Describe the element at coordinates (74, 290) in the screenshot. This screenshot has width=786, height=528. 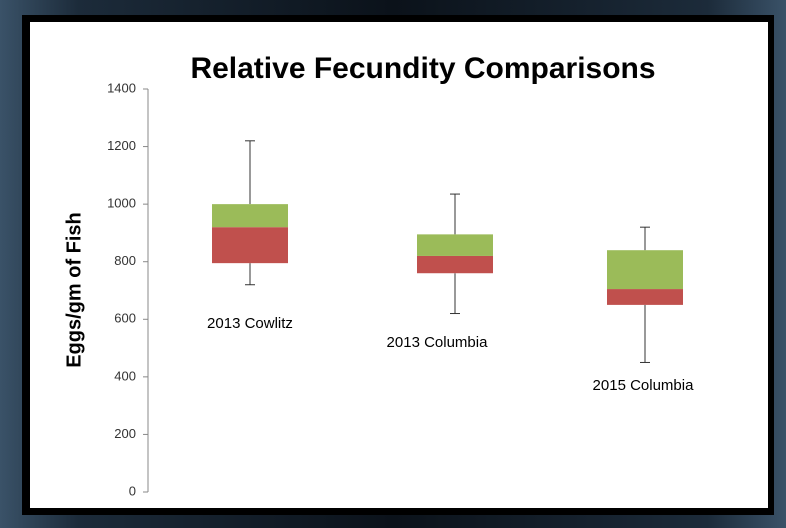
I see `y-axis-label: Eggs/gm of Fish` at that location.